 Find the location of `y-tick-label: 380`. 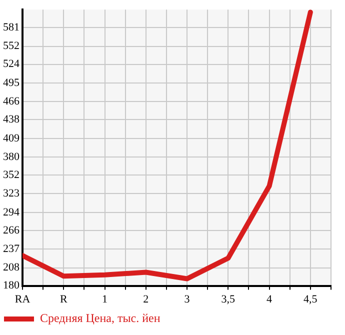

y-tick-label: 380 is located at coordinates (11, 156).